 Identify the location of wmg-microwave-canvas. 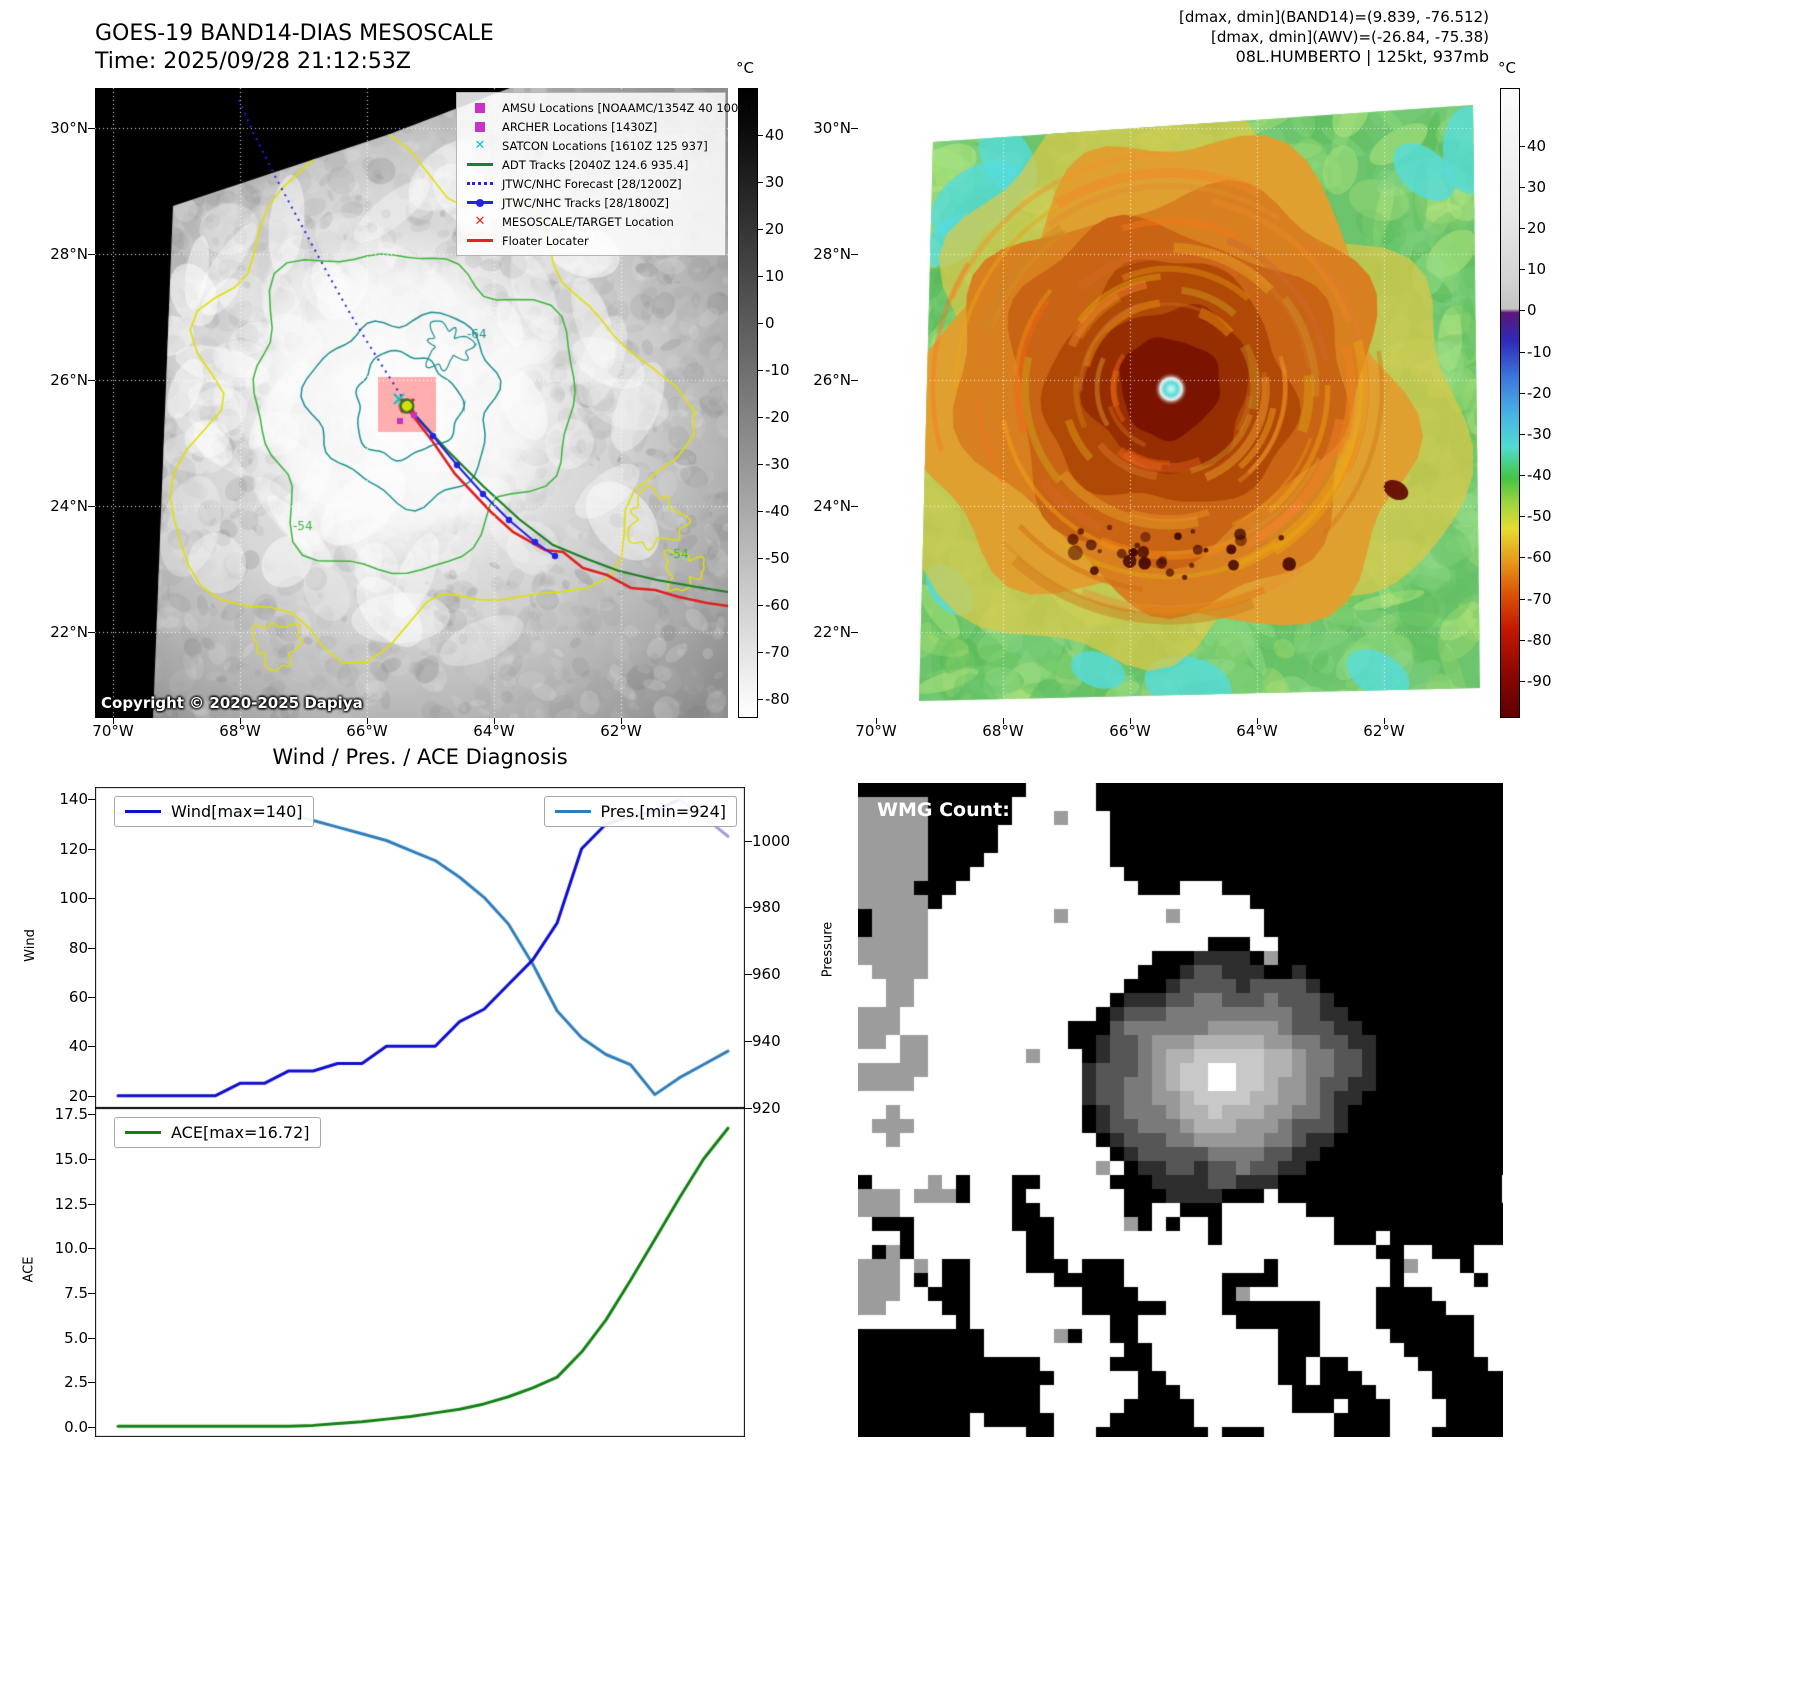
(1180, 1110).